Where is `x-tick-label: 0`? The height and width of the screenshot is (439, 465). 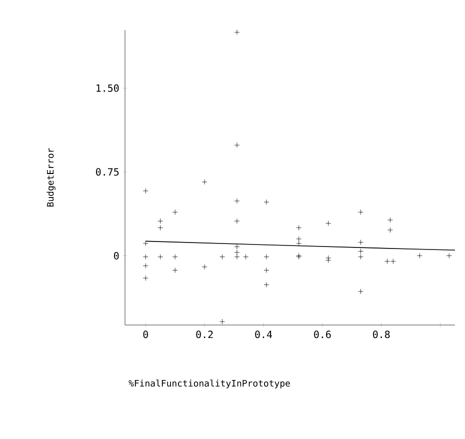 x-tick-label: 0 is located at coordinates (145, 334).